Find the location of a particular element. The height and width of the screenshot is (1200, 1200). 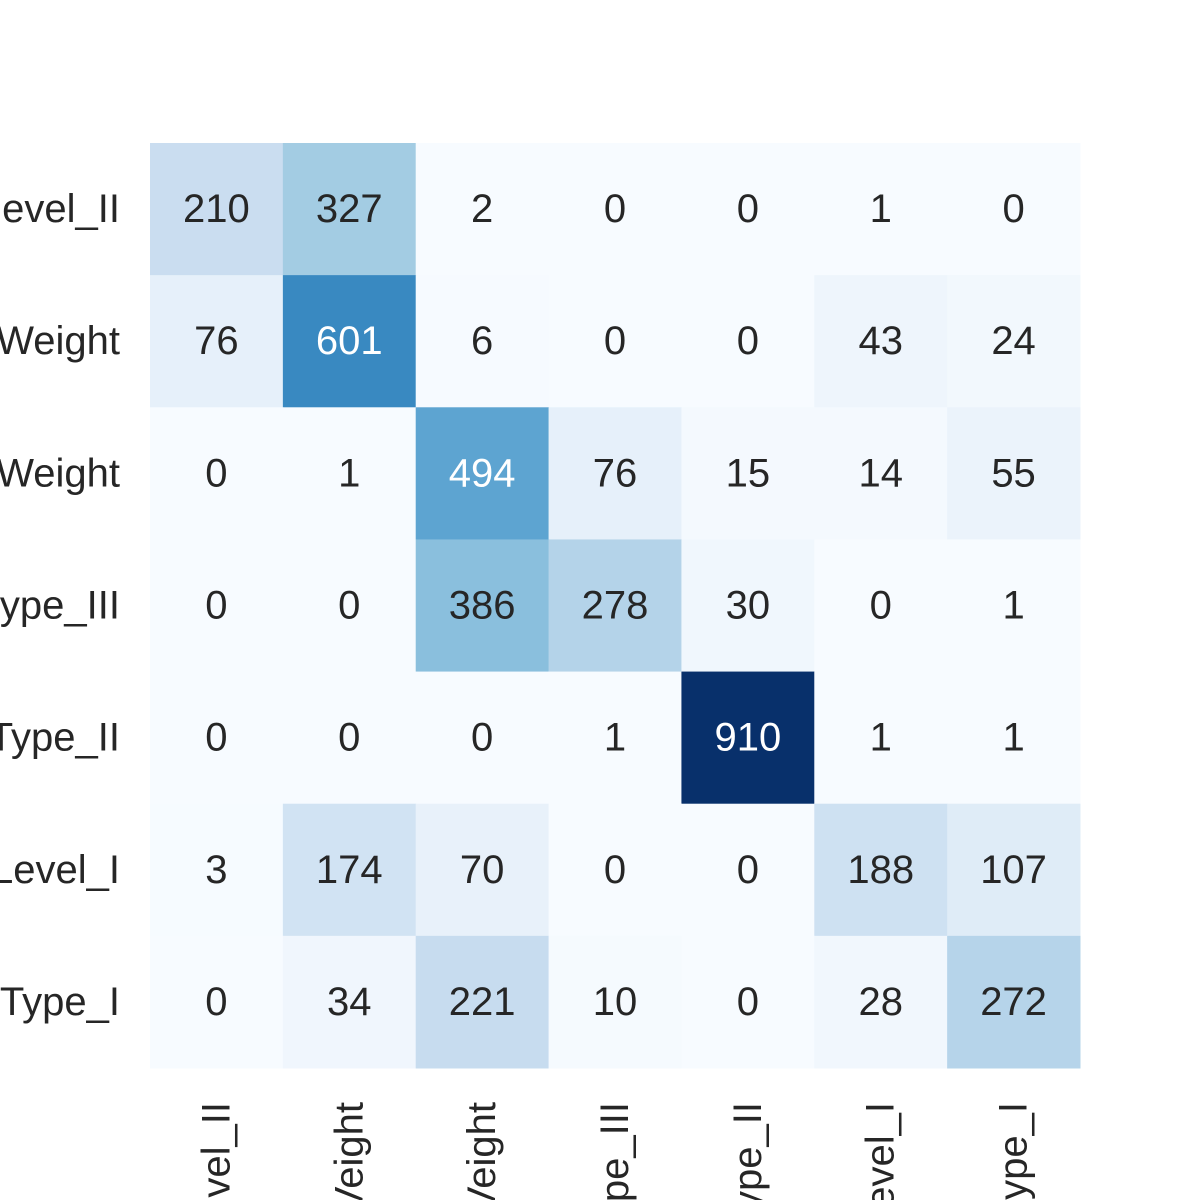

cell-annotation-r5-c5: 188 is located at coordinates (880, 870).